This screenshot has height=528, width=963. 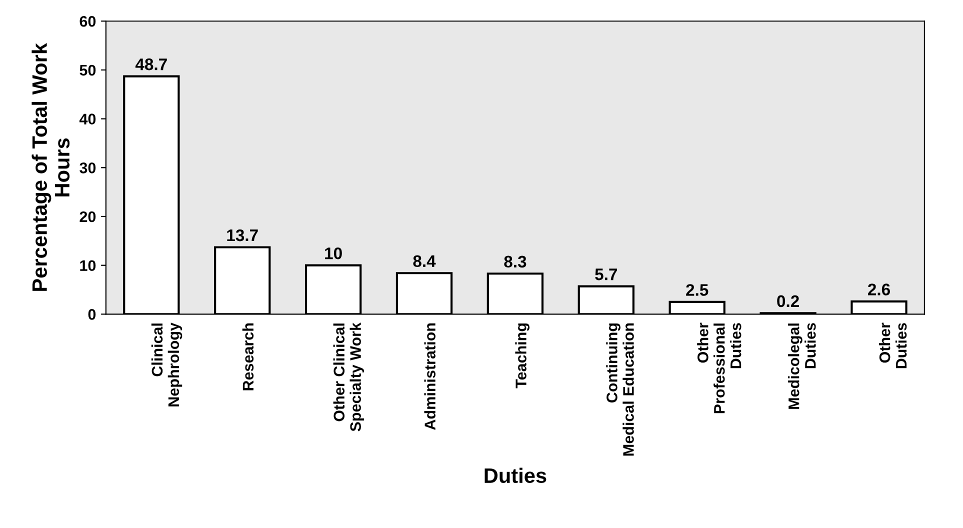 I want to click on y-tick-label: 40, so click(x=87, y=119).